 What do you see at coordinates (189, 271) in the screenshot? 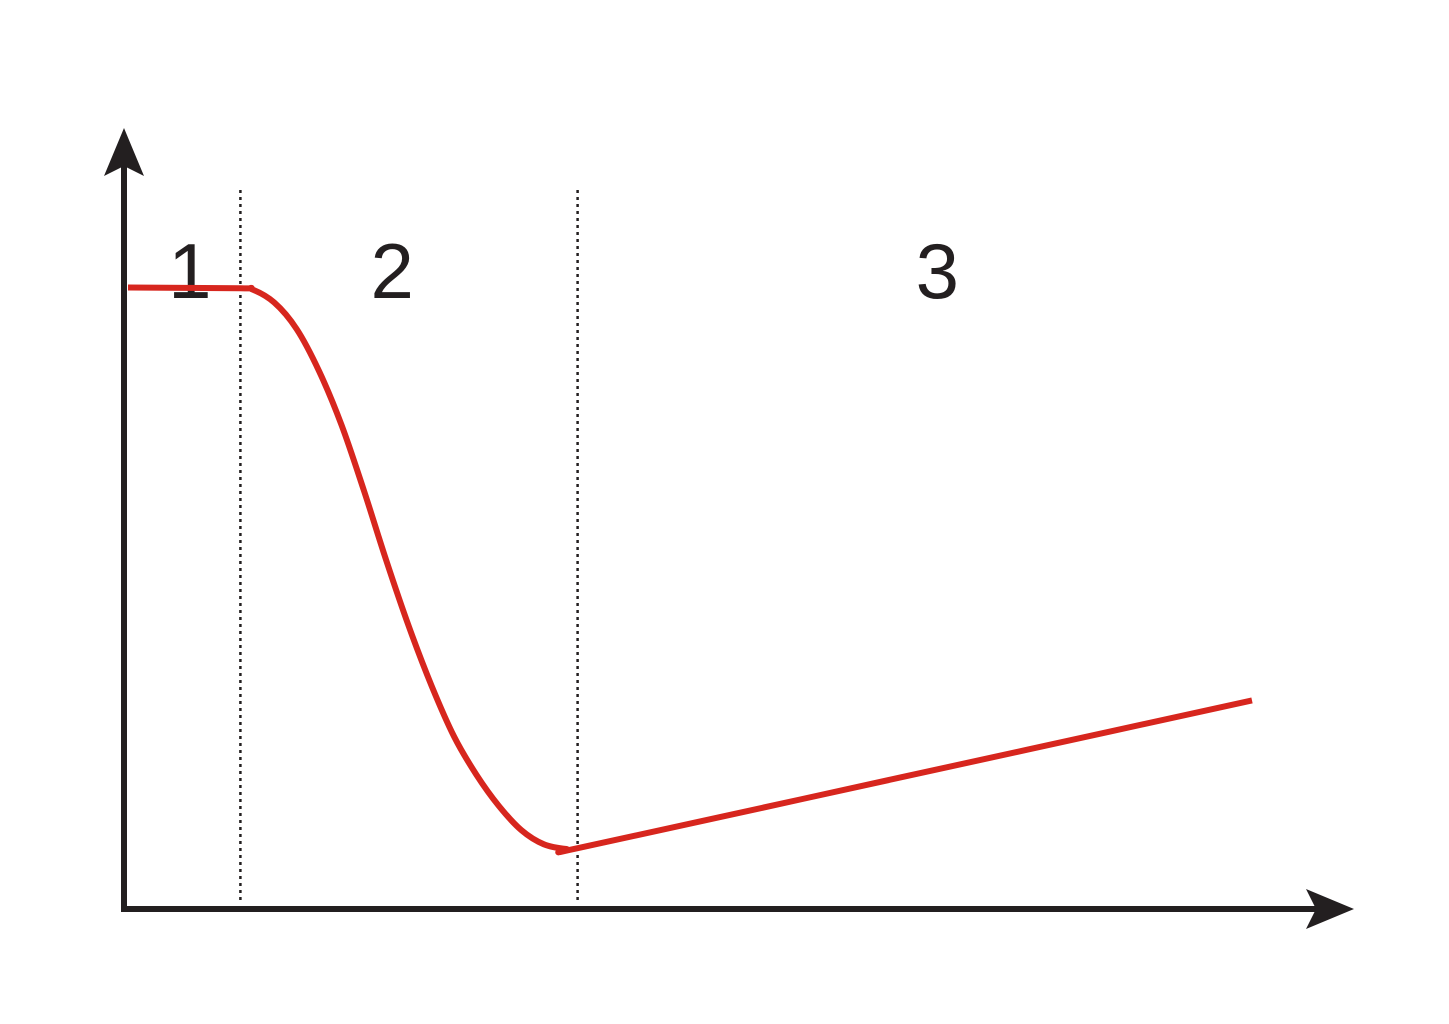
I see `region-label-1: 1` at bounding box center [189, 271].